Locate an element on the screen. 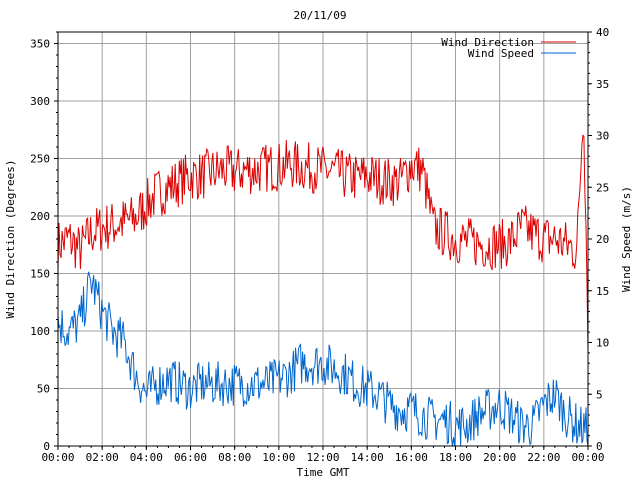 The image size is (640, 480). y-axis-right-label: Wind Speed (m/s) is located at coordinates (626, 239).